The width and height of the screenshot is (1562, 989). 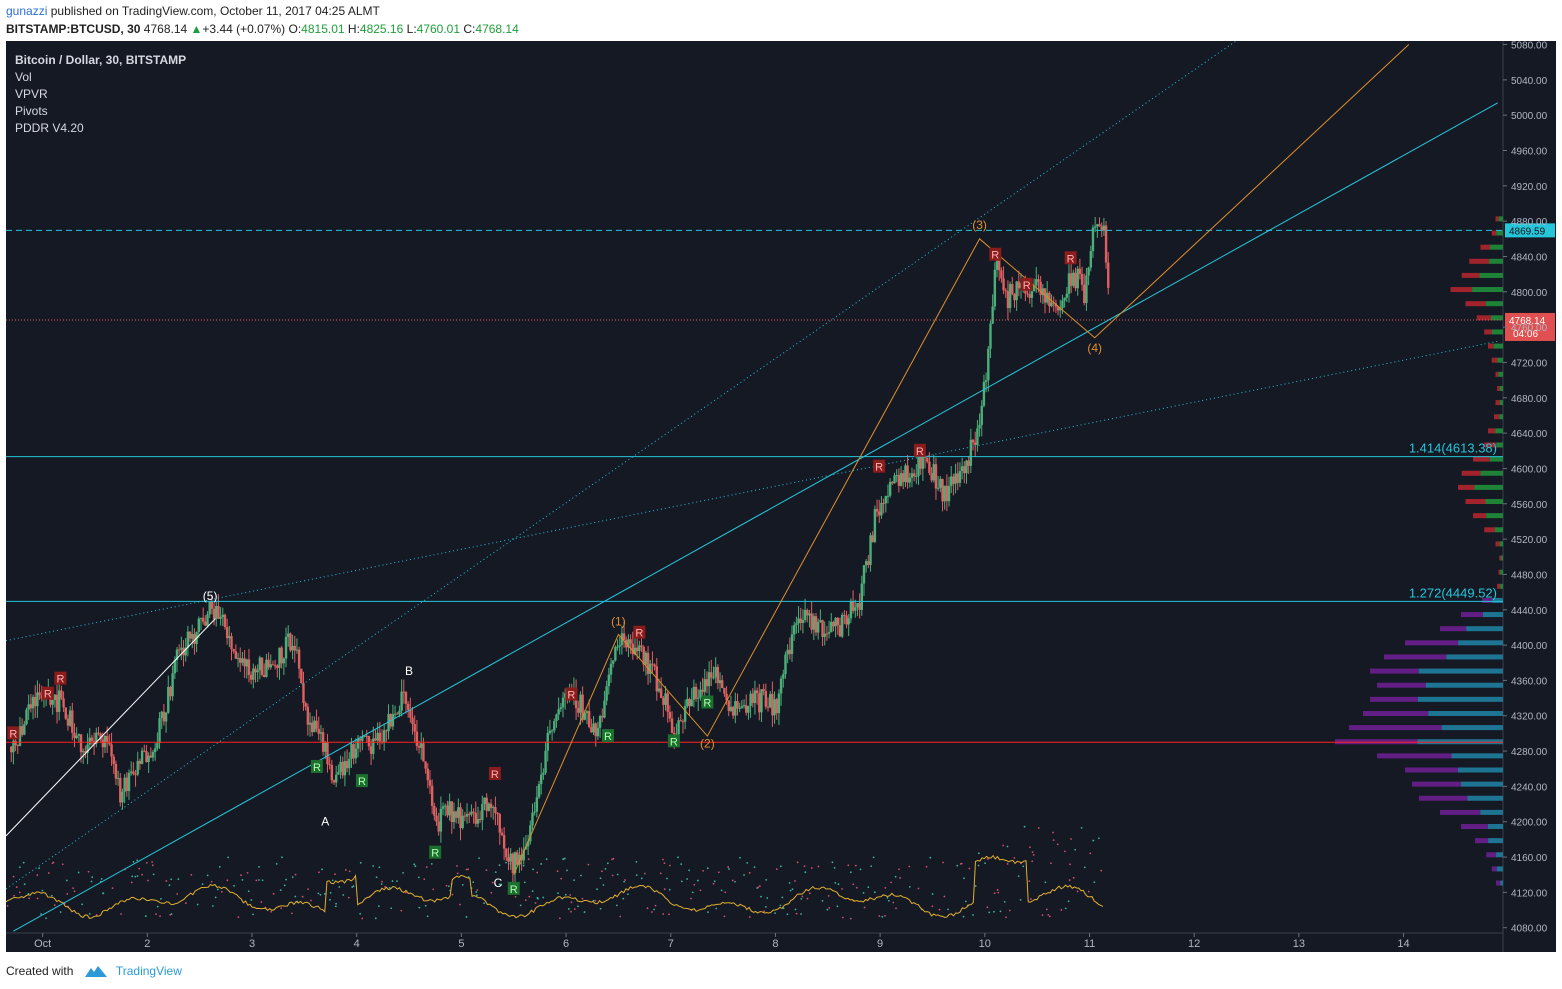 I want to click on x-tick-label: 4, so click(x=357, y=944).